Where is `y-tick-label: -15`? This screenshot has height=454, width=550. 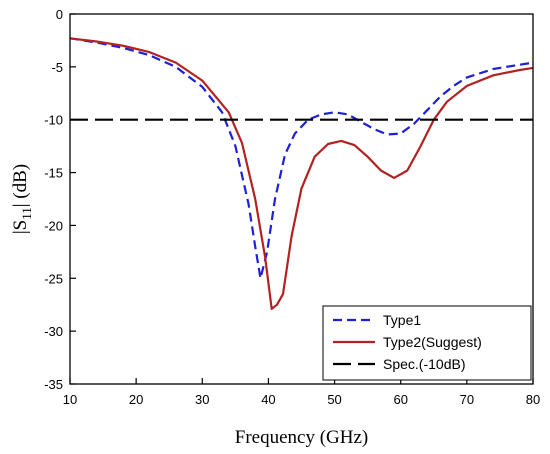 y-tick-label: -15 is located at coordinates (53, 173).